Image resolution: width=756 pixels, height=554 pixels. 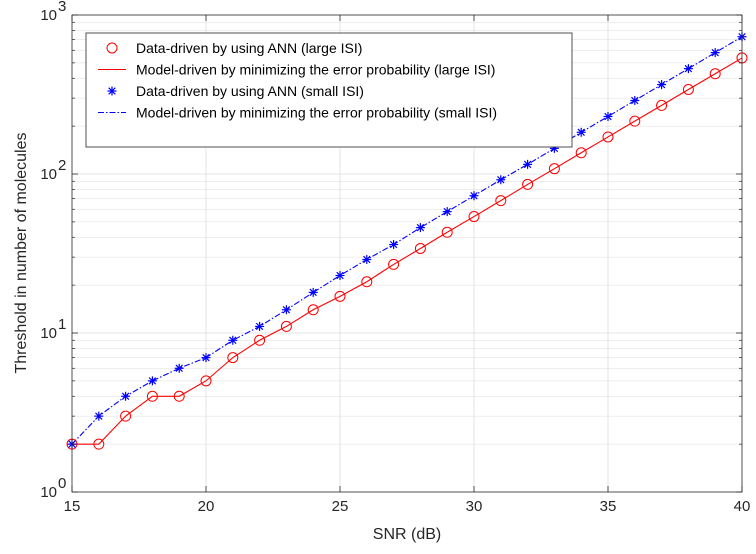 I want to click on legend-entry: Data-driven by using ANN (small ISI), so click(x=235, y=91).